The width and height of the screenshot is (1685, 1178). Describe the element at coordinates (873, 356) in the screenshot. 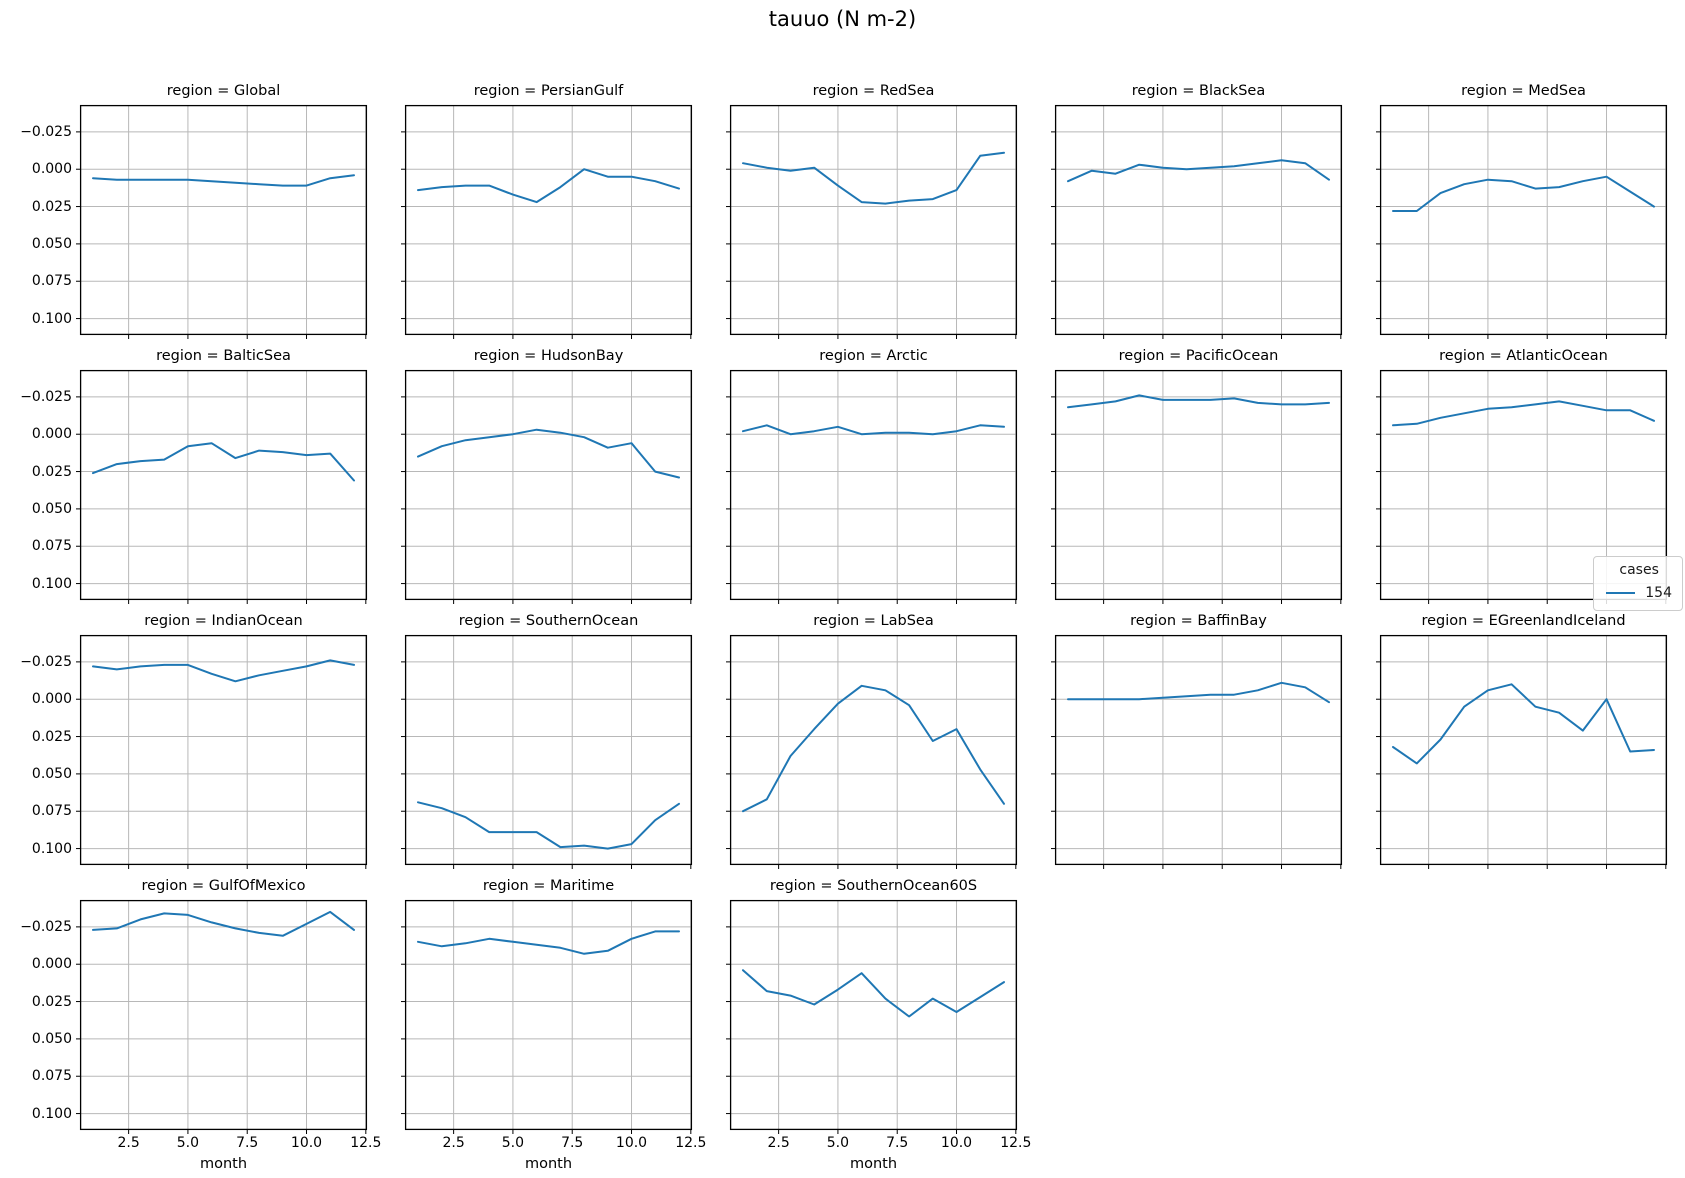

I see `facet-title: region = Arctic` at that location.